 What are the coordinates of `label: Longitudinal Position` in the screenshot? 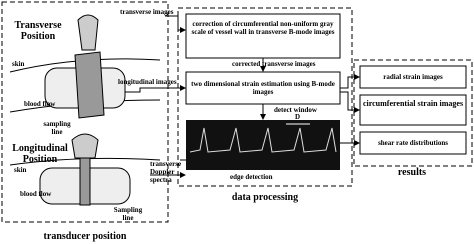 It's located at (40, 154).